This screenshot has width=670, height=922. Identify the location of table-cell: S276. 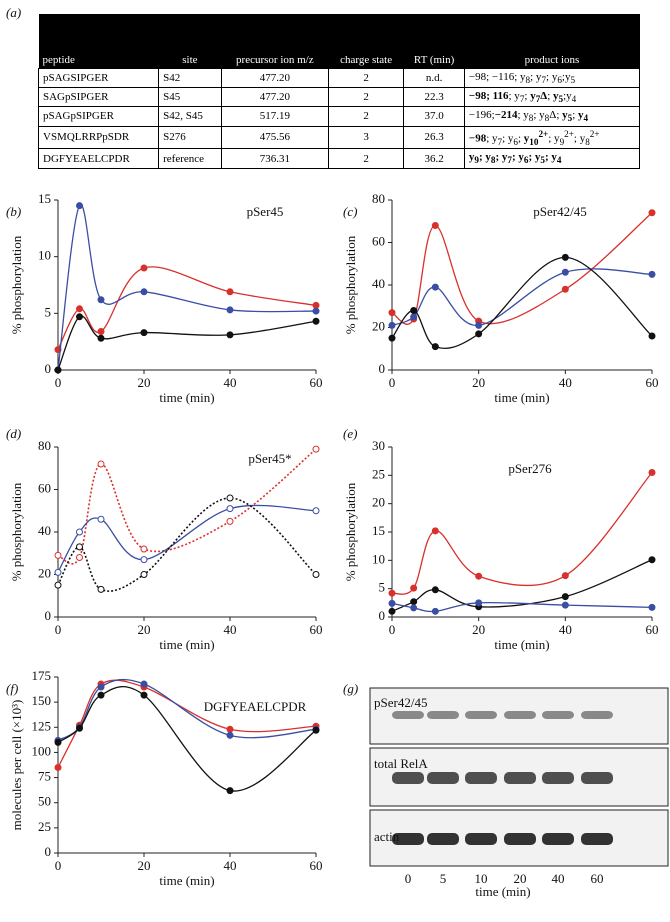
(190, 137).